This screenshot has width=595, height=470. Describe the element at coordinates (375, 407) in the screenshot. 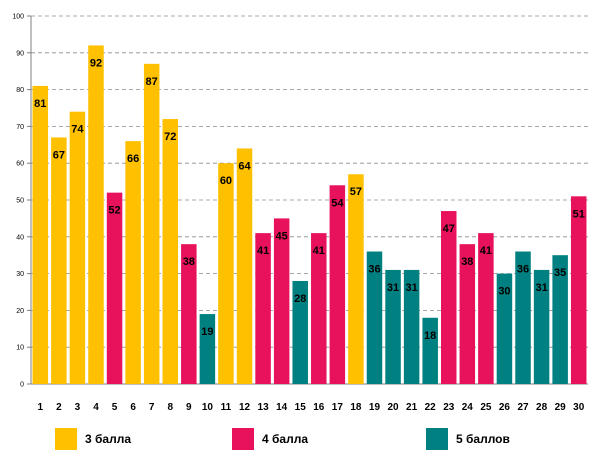

I see `x-tick-label: 19` at that location.